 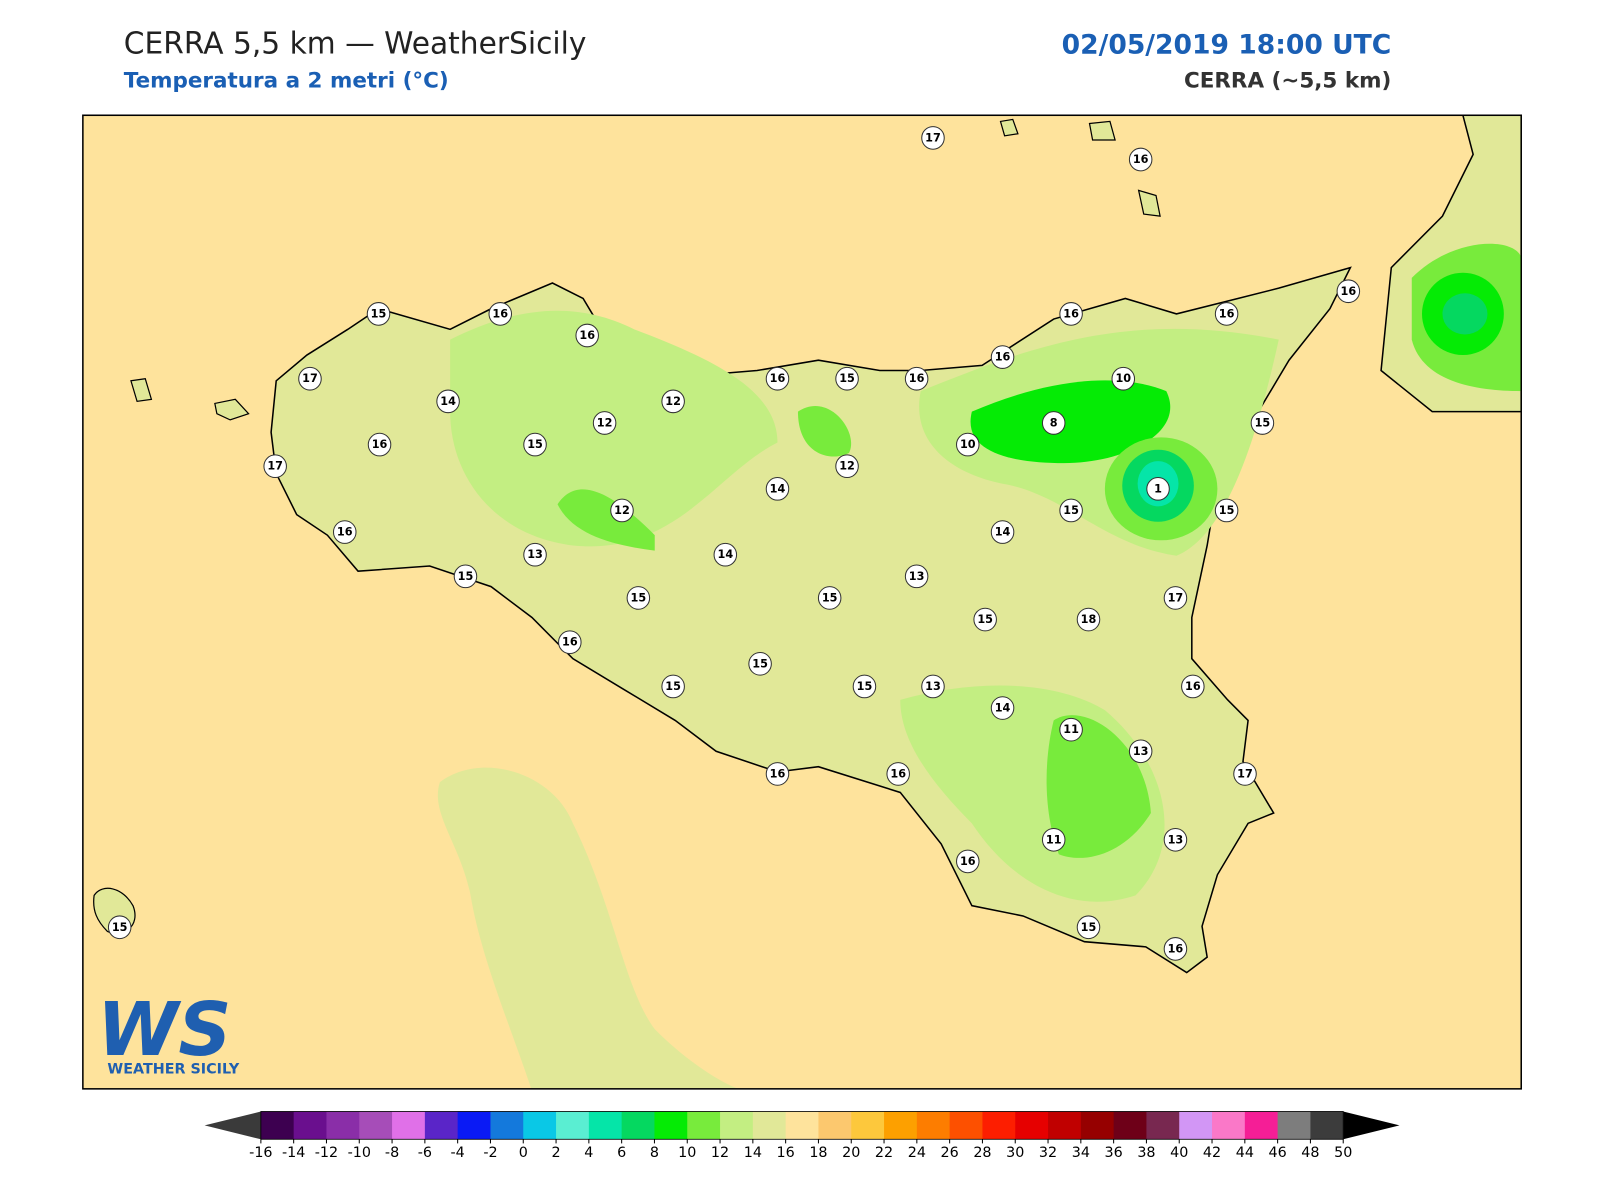 What do you see at coordinates (588, 1153) in the screenshot?
I see `colorbar-tick-label: 4` at bounding box center [588, 1153].